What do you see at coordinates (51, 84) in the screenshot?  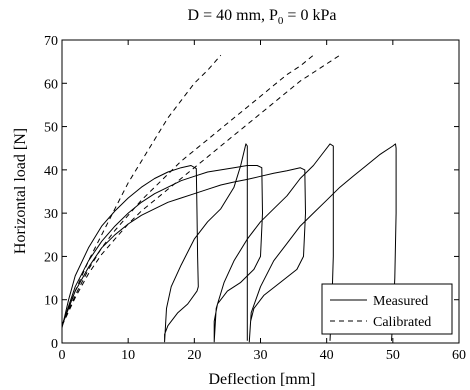 I see `y-tick-label: 60` at bounding box center [51, 84].